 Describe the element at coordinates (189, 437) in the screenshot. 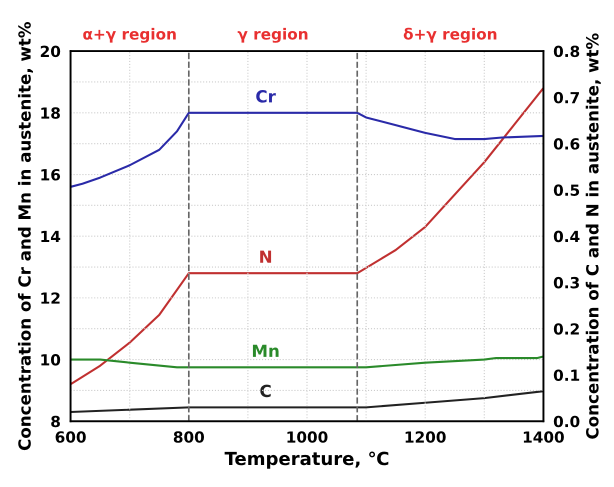

I see `x-tick-label: 800` at that location.